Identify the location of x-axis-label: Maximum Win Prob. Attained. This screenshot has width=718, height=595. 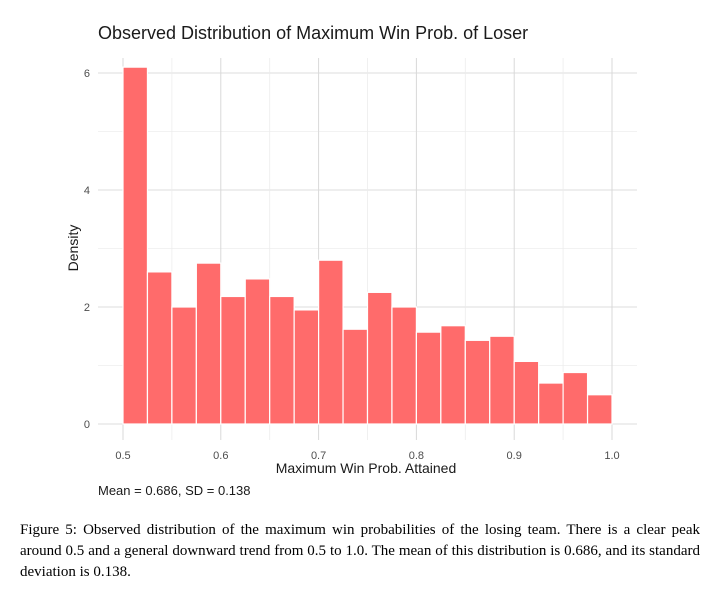
(366, 468).